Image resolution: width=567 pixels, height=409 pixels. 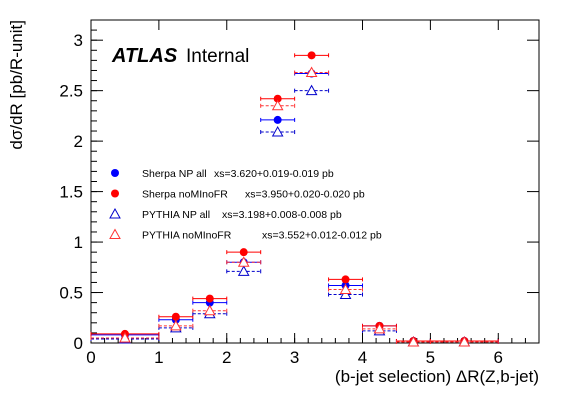 I want to click on atlas-label: ATLAS, so click(x=144, y=56).